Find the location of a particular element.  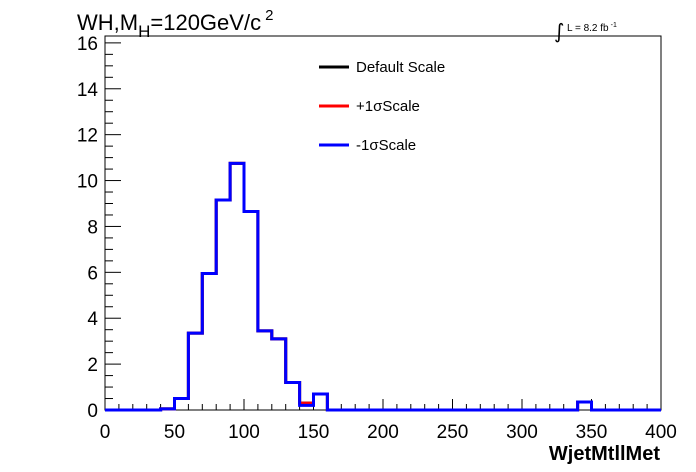

y-tick-label: 14 is located at coordinates (88, 90).